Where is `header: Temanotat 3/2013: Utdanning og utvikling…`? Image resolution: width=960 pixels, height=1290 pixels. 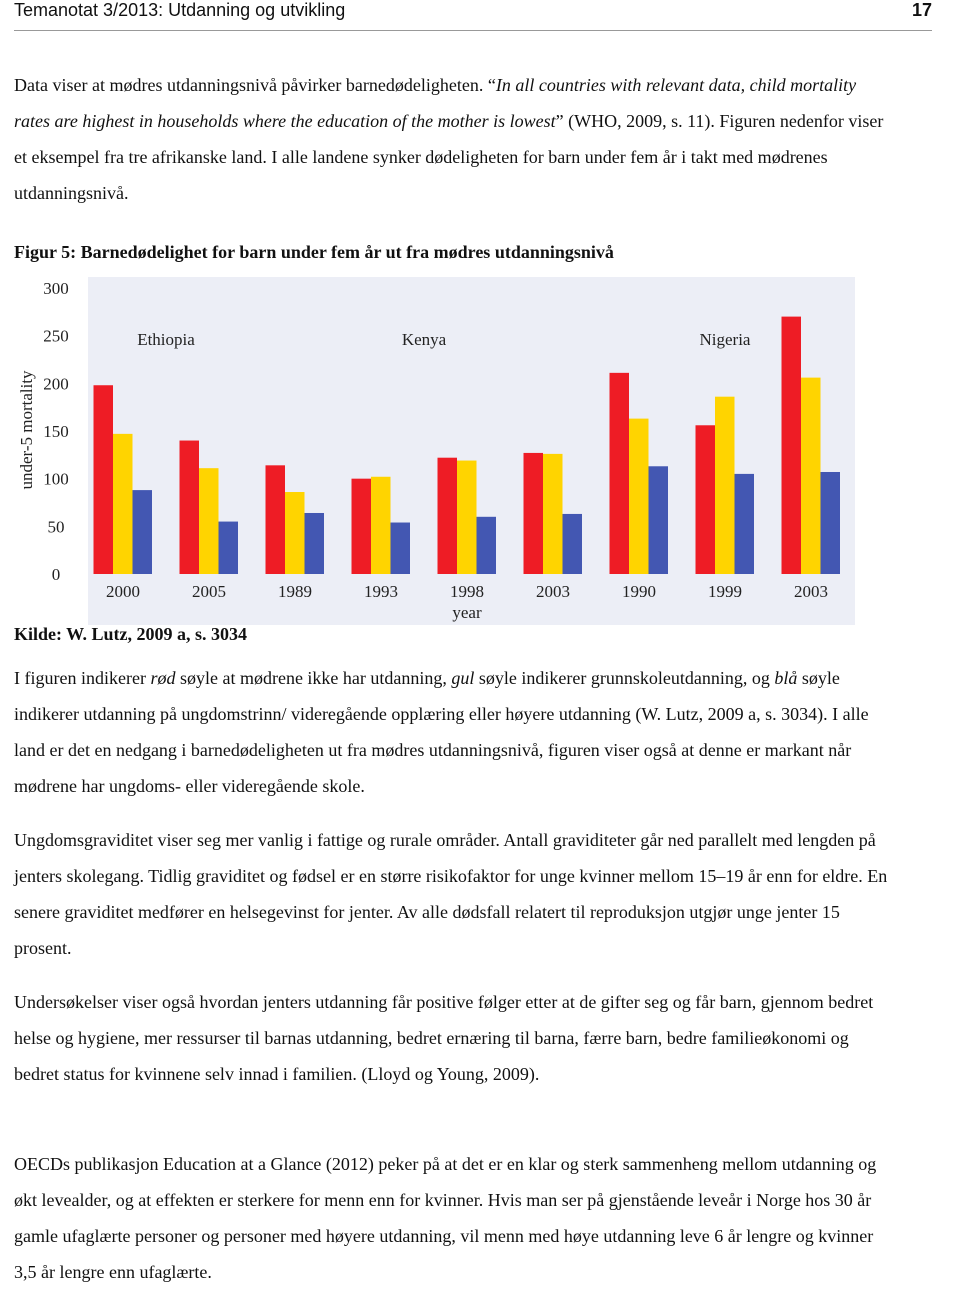 header: Temanotat 3/2013: Utdanning og utvikling… is located at coordinates (473, 11).